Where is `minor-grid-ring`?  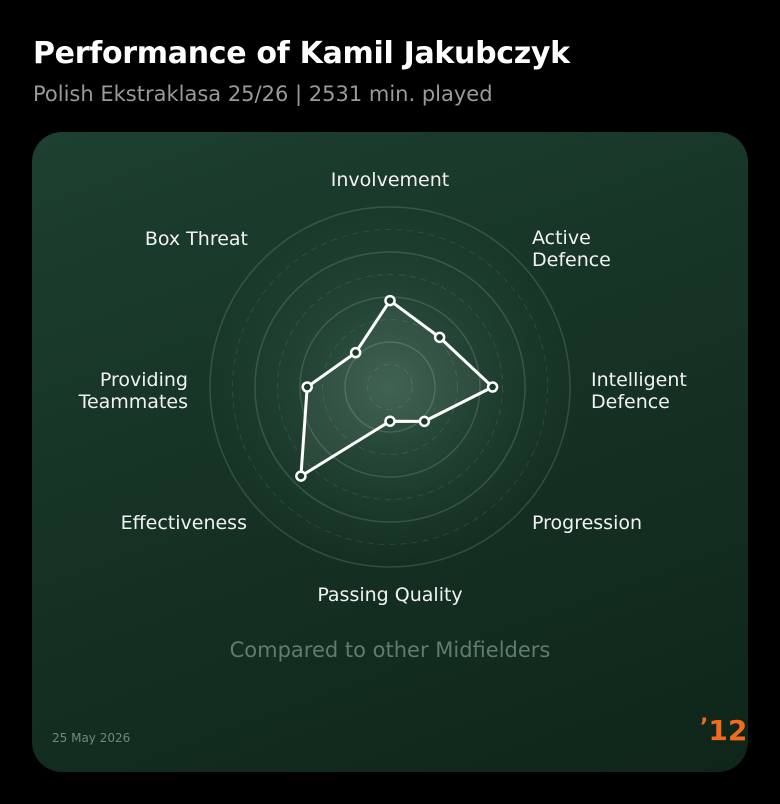
minor-grid-ring is located at coordinates (390, 387).